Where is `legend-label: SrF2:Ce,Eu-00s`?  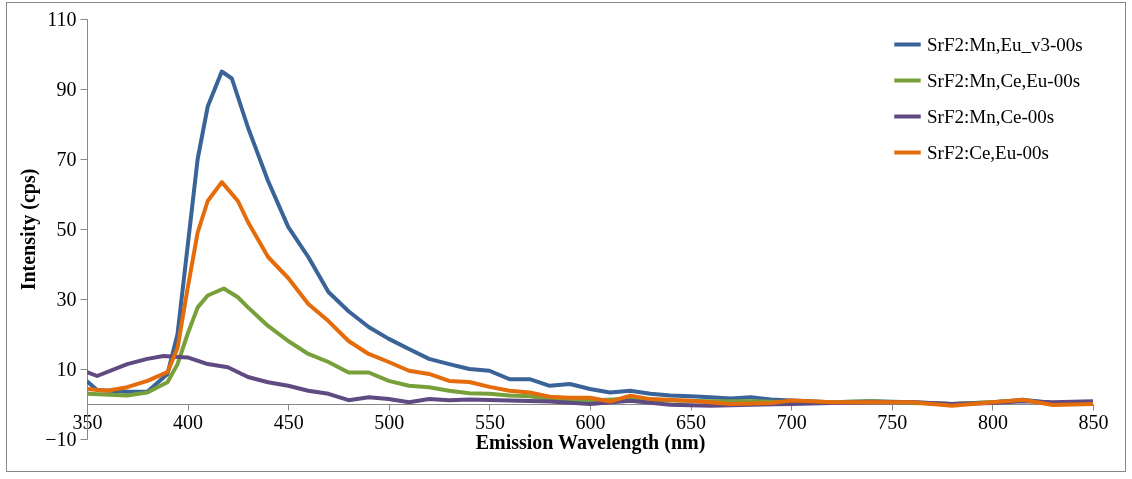 legend-label: SrF2:Ce,Eu-00s is located at coordinates (988, 152).